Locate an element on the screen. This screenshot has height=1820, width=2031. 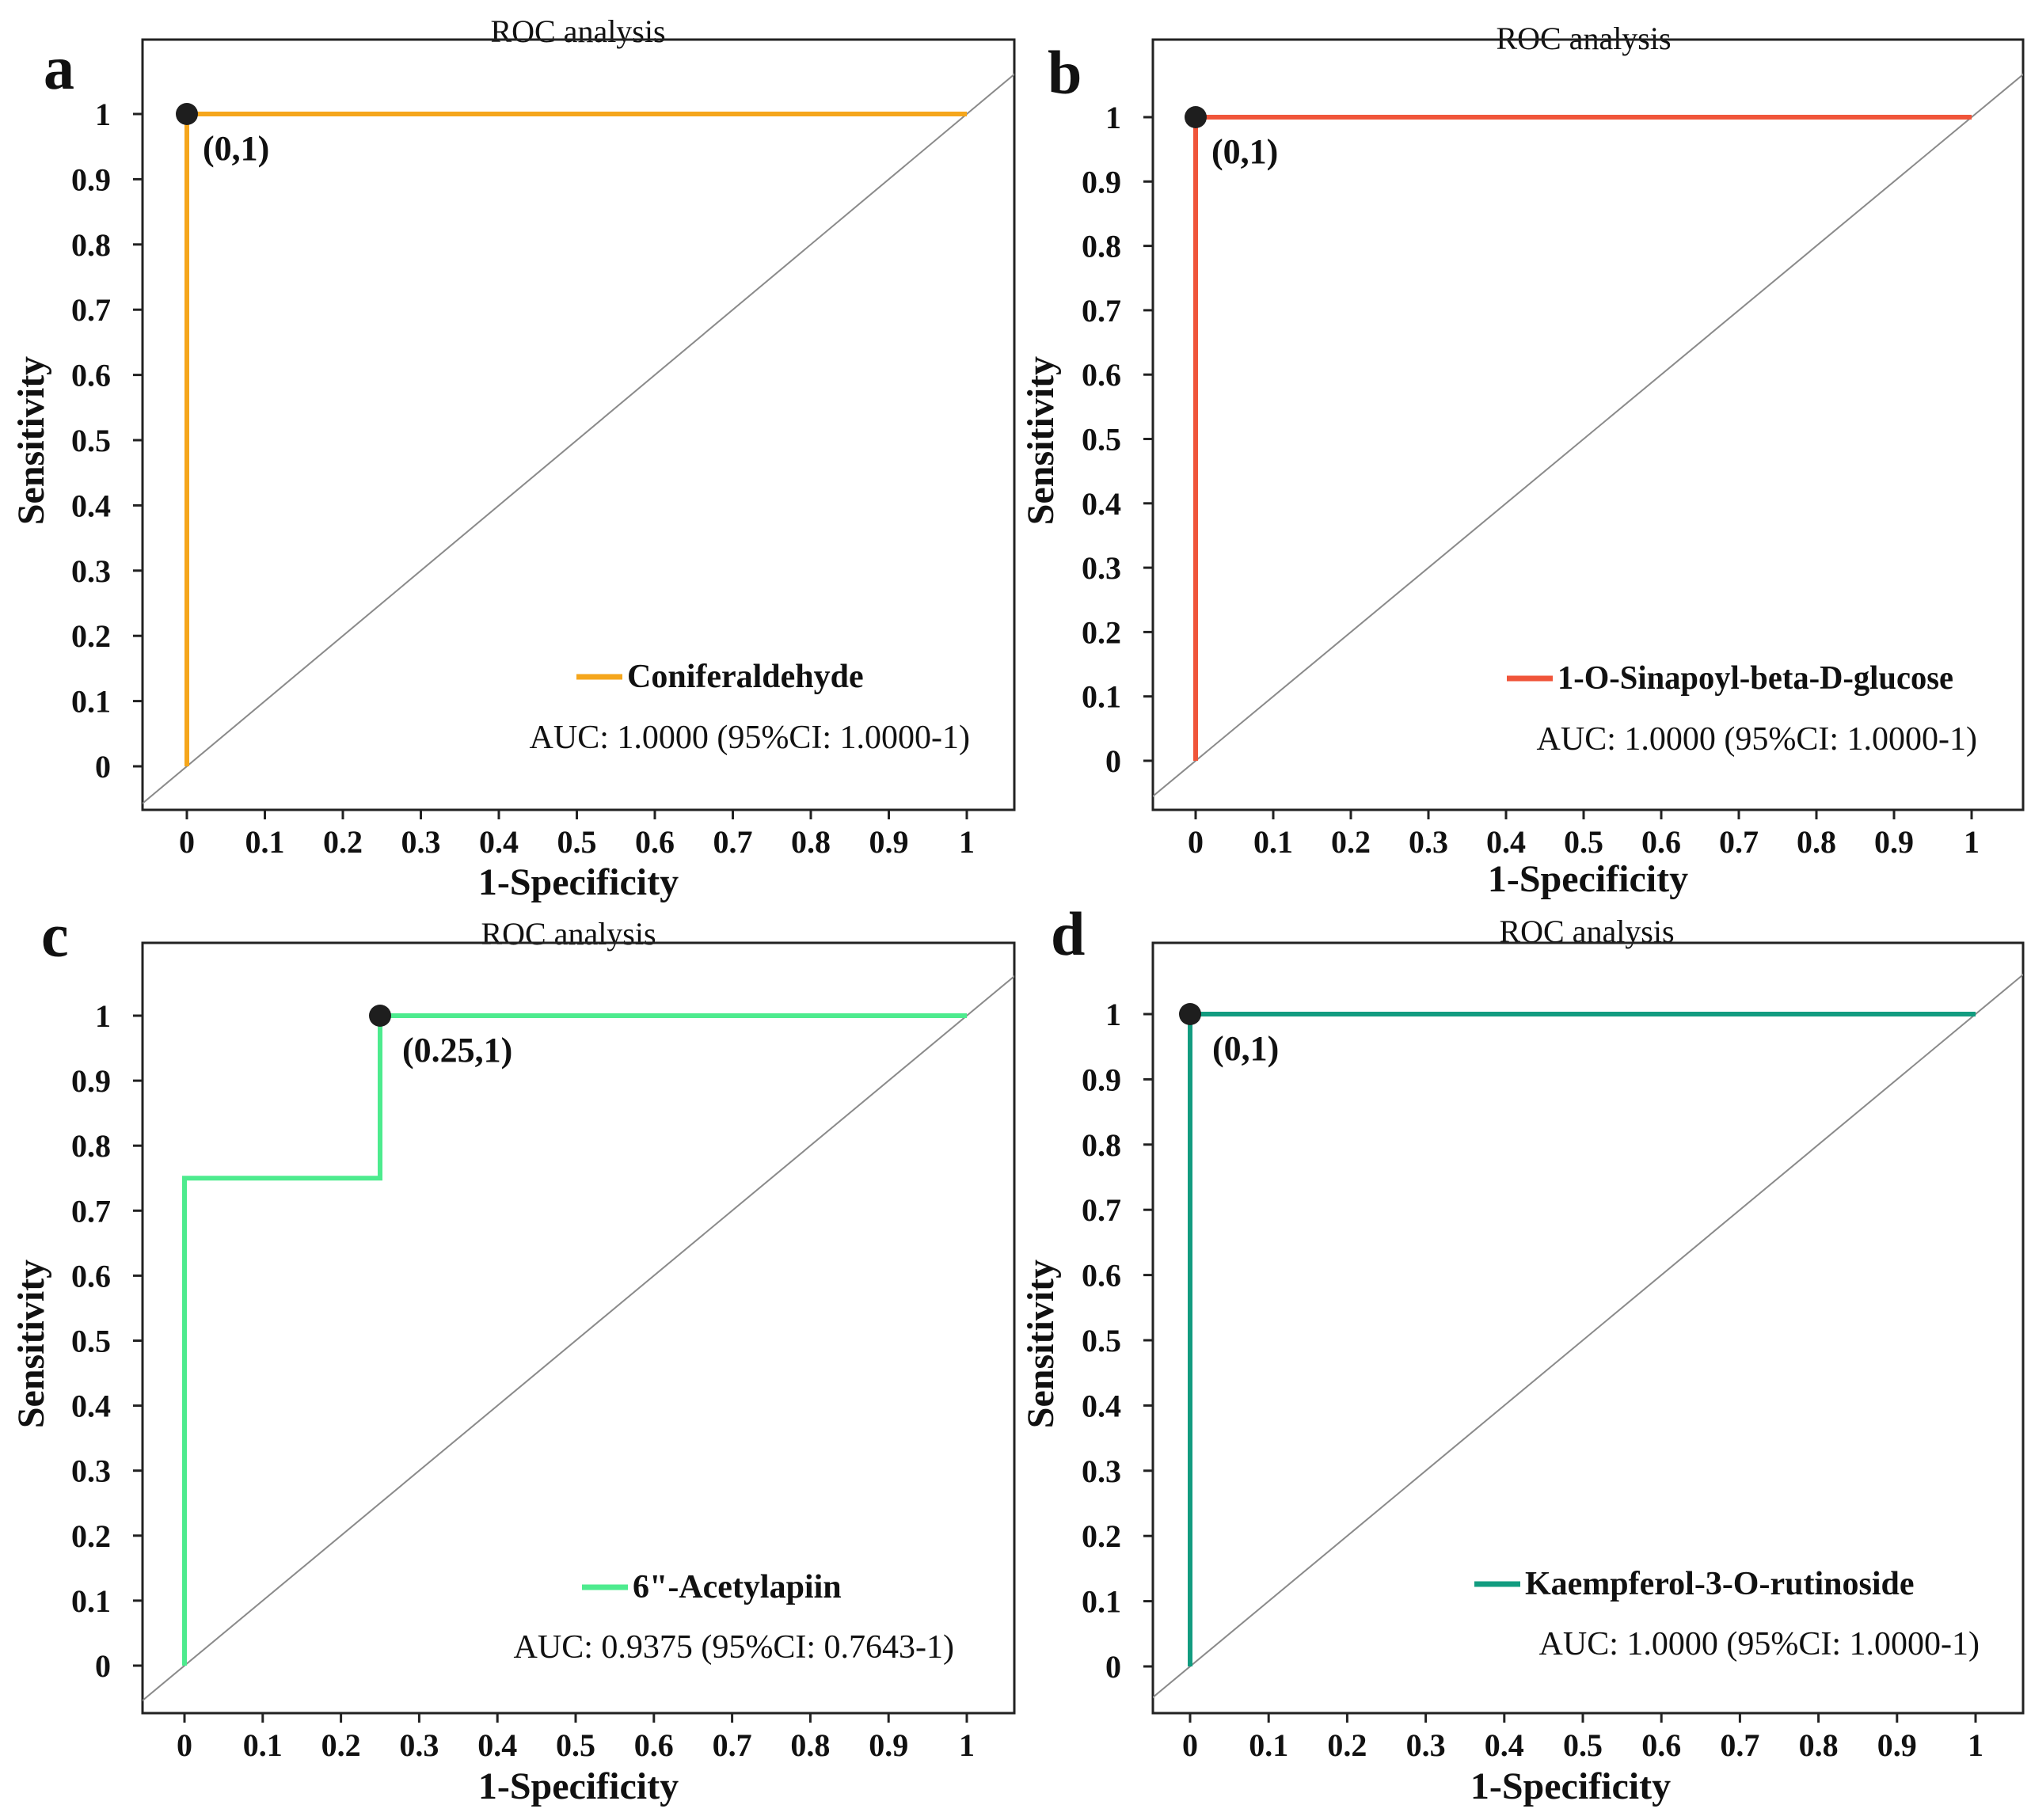
panel-label: a is located at coordinates (59, 67).